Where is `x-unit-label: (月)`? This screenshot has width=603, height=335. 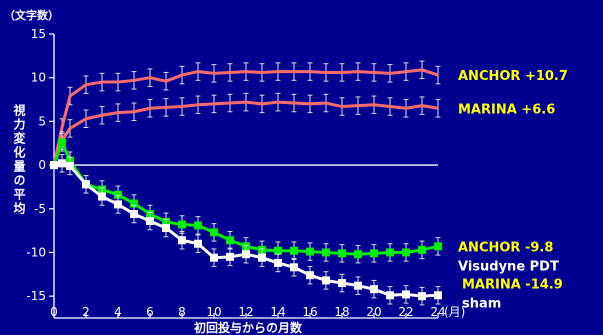
x-unit-label: (月) is located at coordinates (454, 312).